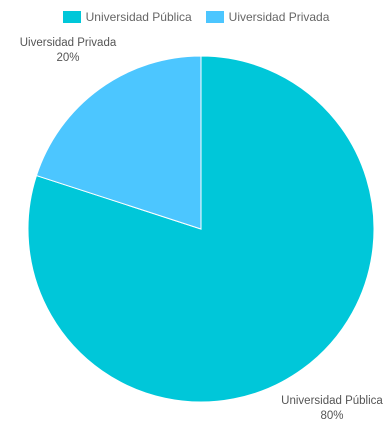 The image size is (392, 424). What do you see at coordinates (67, 58) in the screenshot?
I see `slice-value-label-universidad-privada: 20%` at bounding box center [67, 58].